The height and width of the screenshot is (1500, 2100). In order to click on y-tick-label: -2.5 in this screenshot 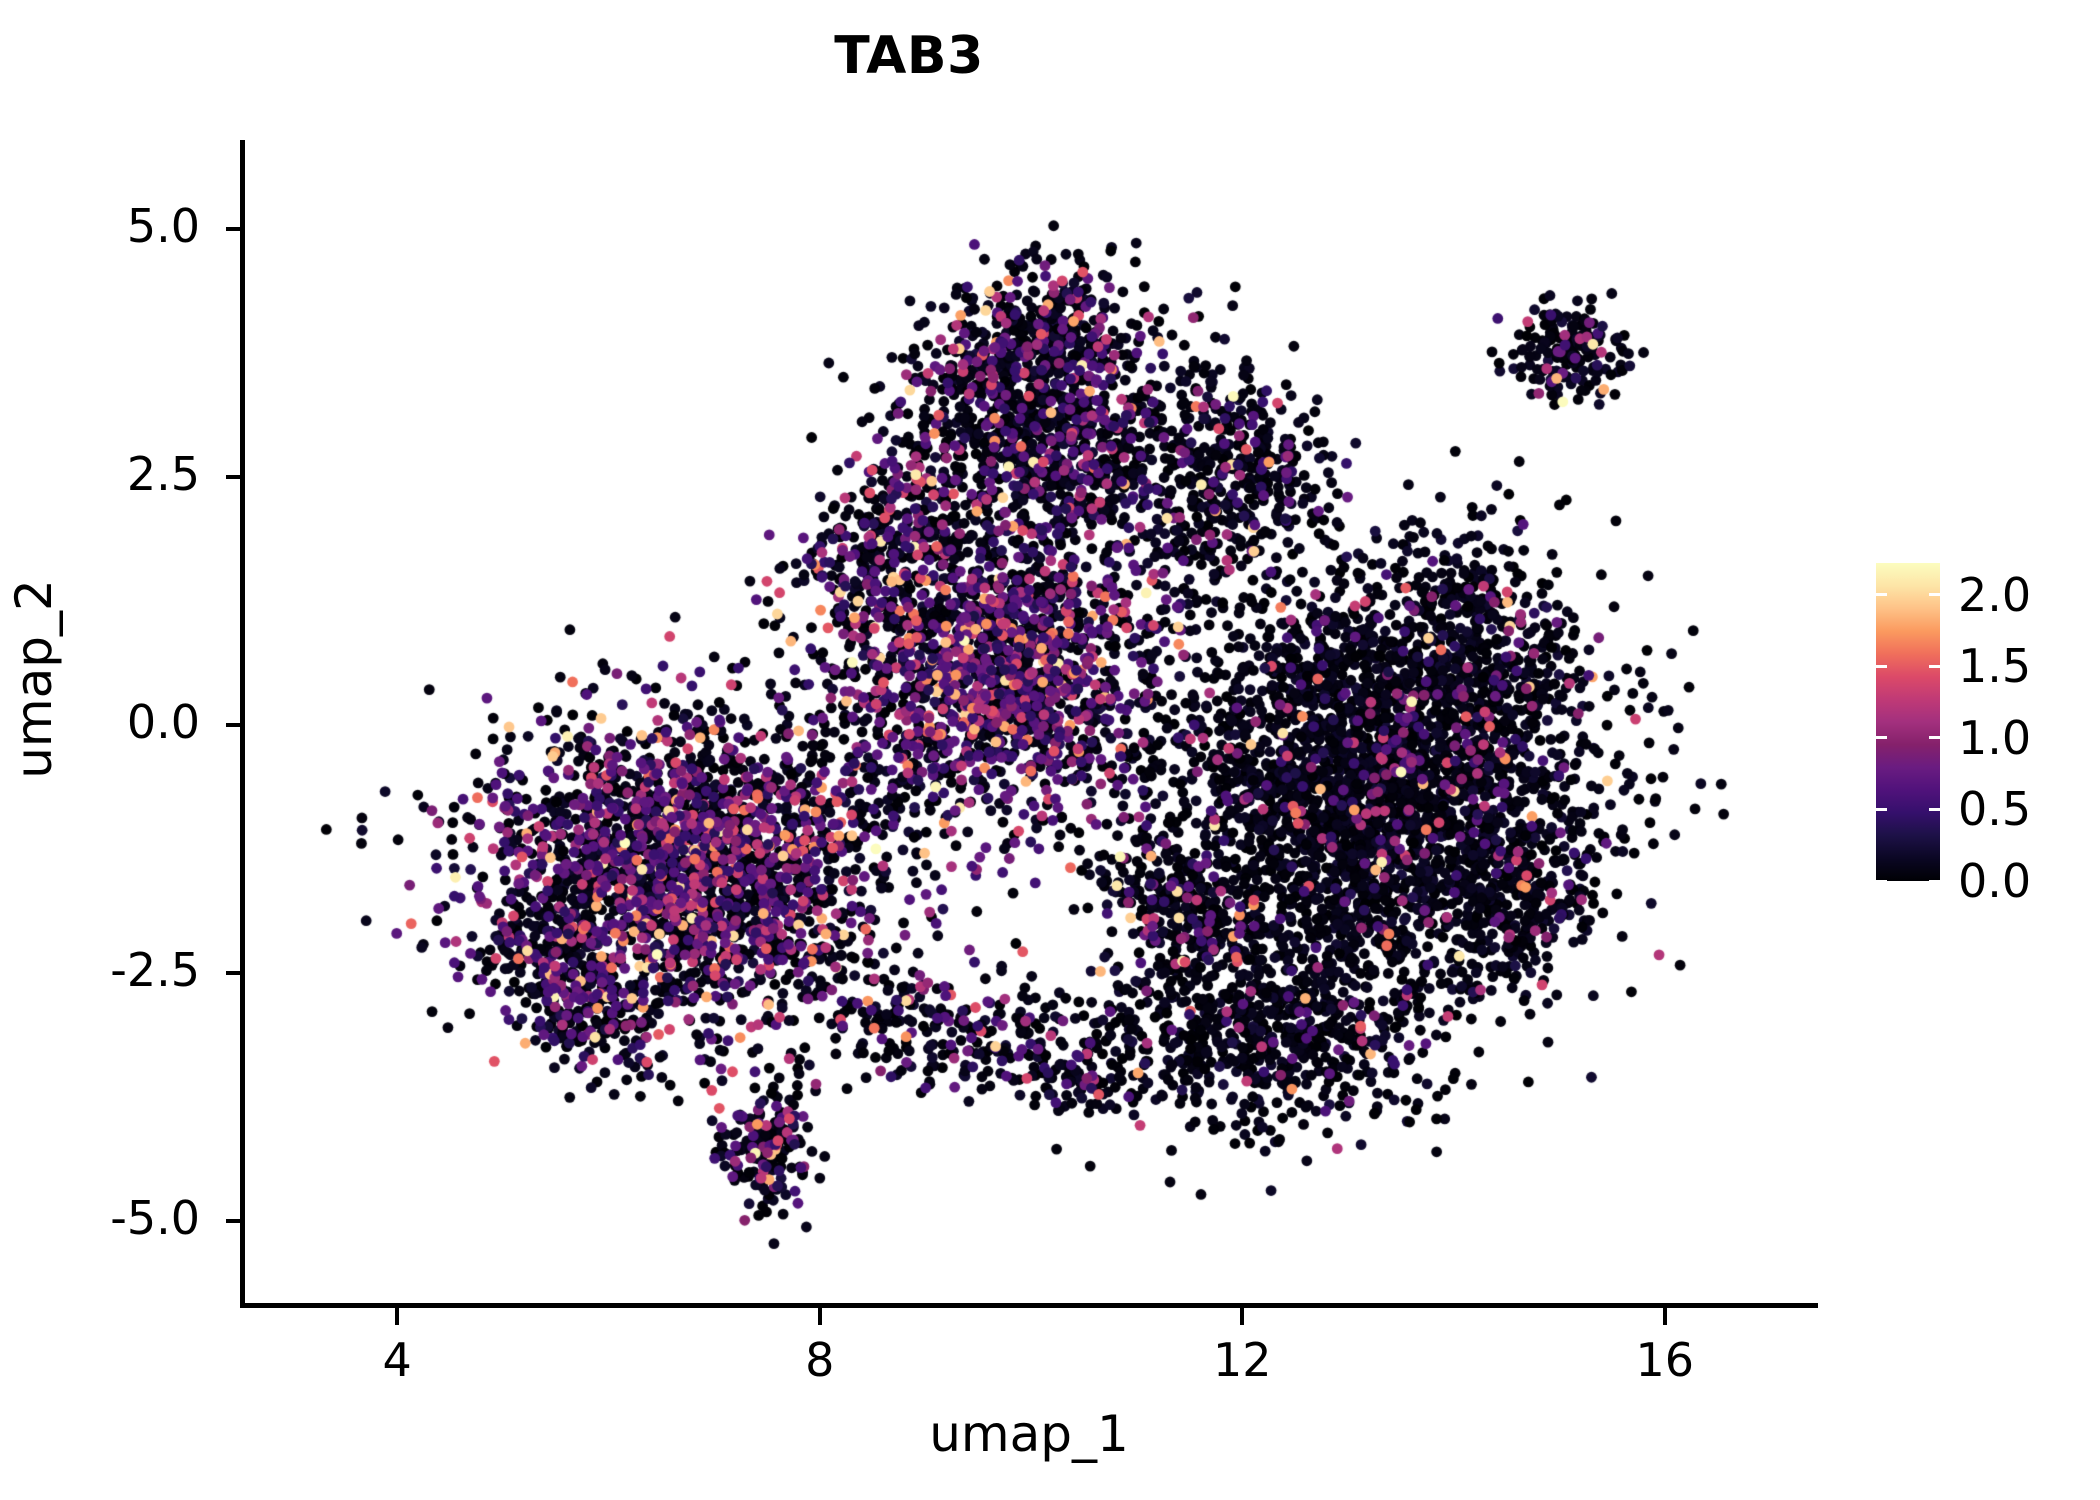, I will do `click(155, 969)`.